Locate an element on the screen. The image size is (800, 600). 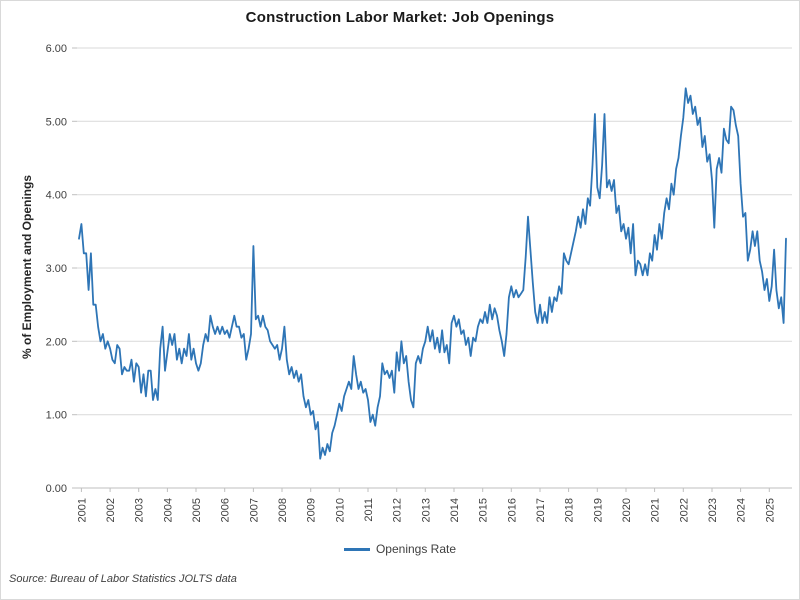
x-tick-label: 2005 is located at coordinates (197, 510).